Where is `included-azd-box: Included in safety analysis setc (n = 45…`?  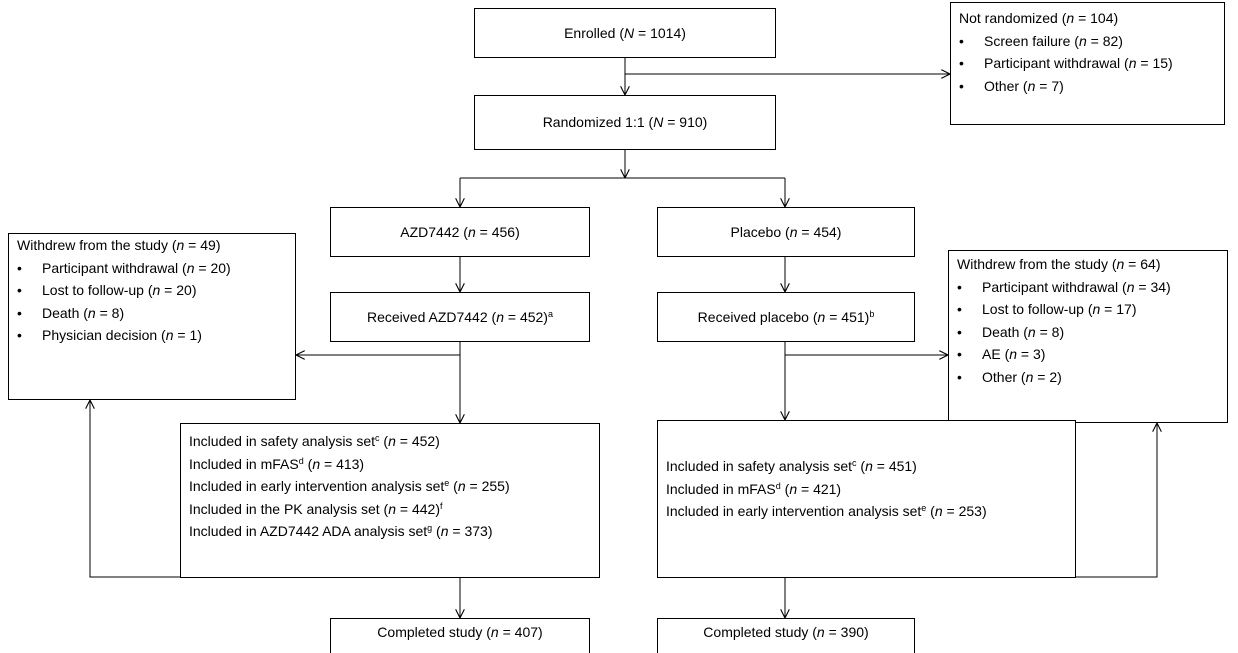
included-azd-box: Included in safety analysis setc (n = 45… is located at coordinates (390, 500).